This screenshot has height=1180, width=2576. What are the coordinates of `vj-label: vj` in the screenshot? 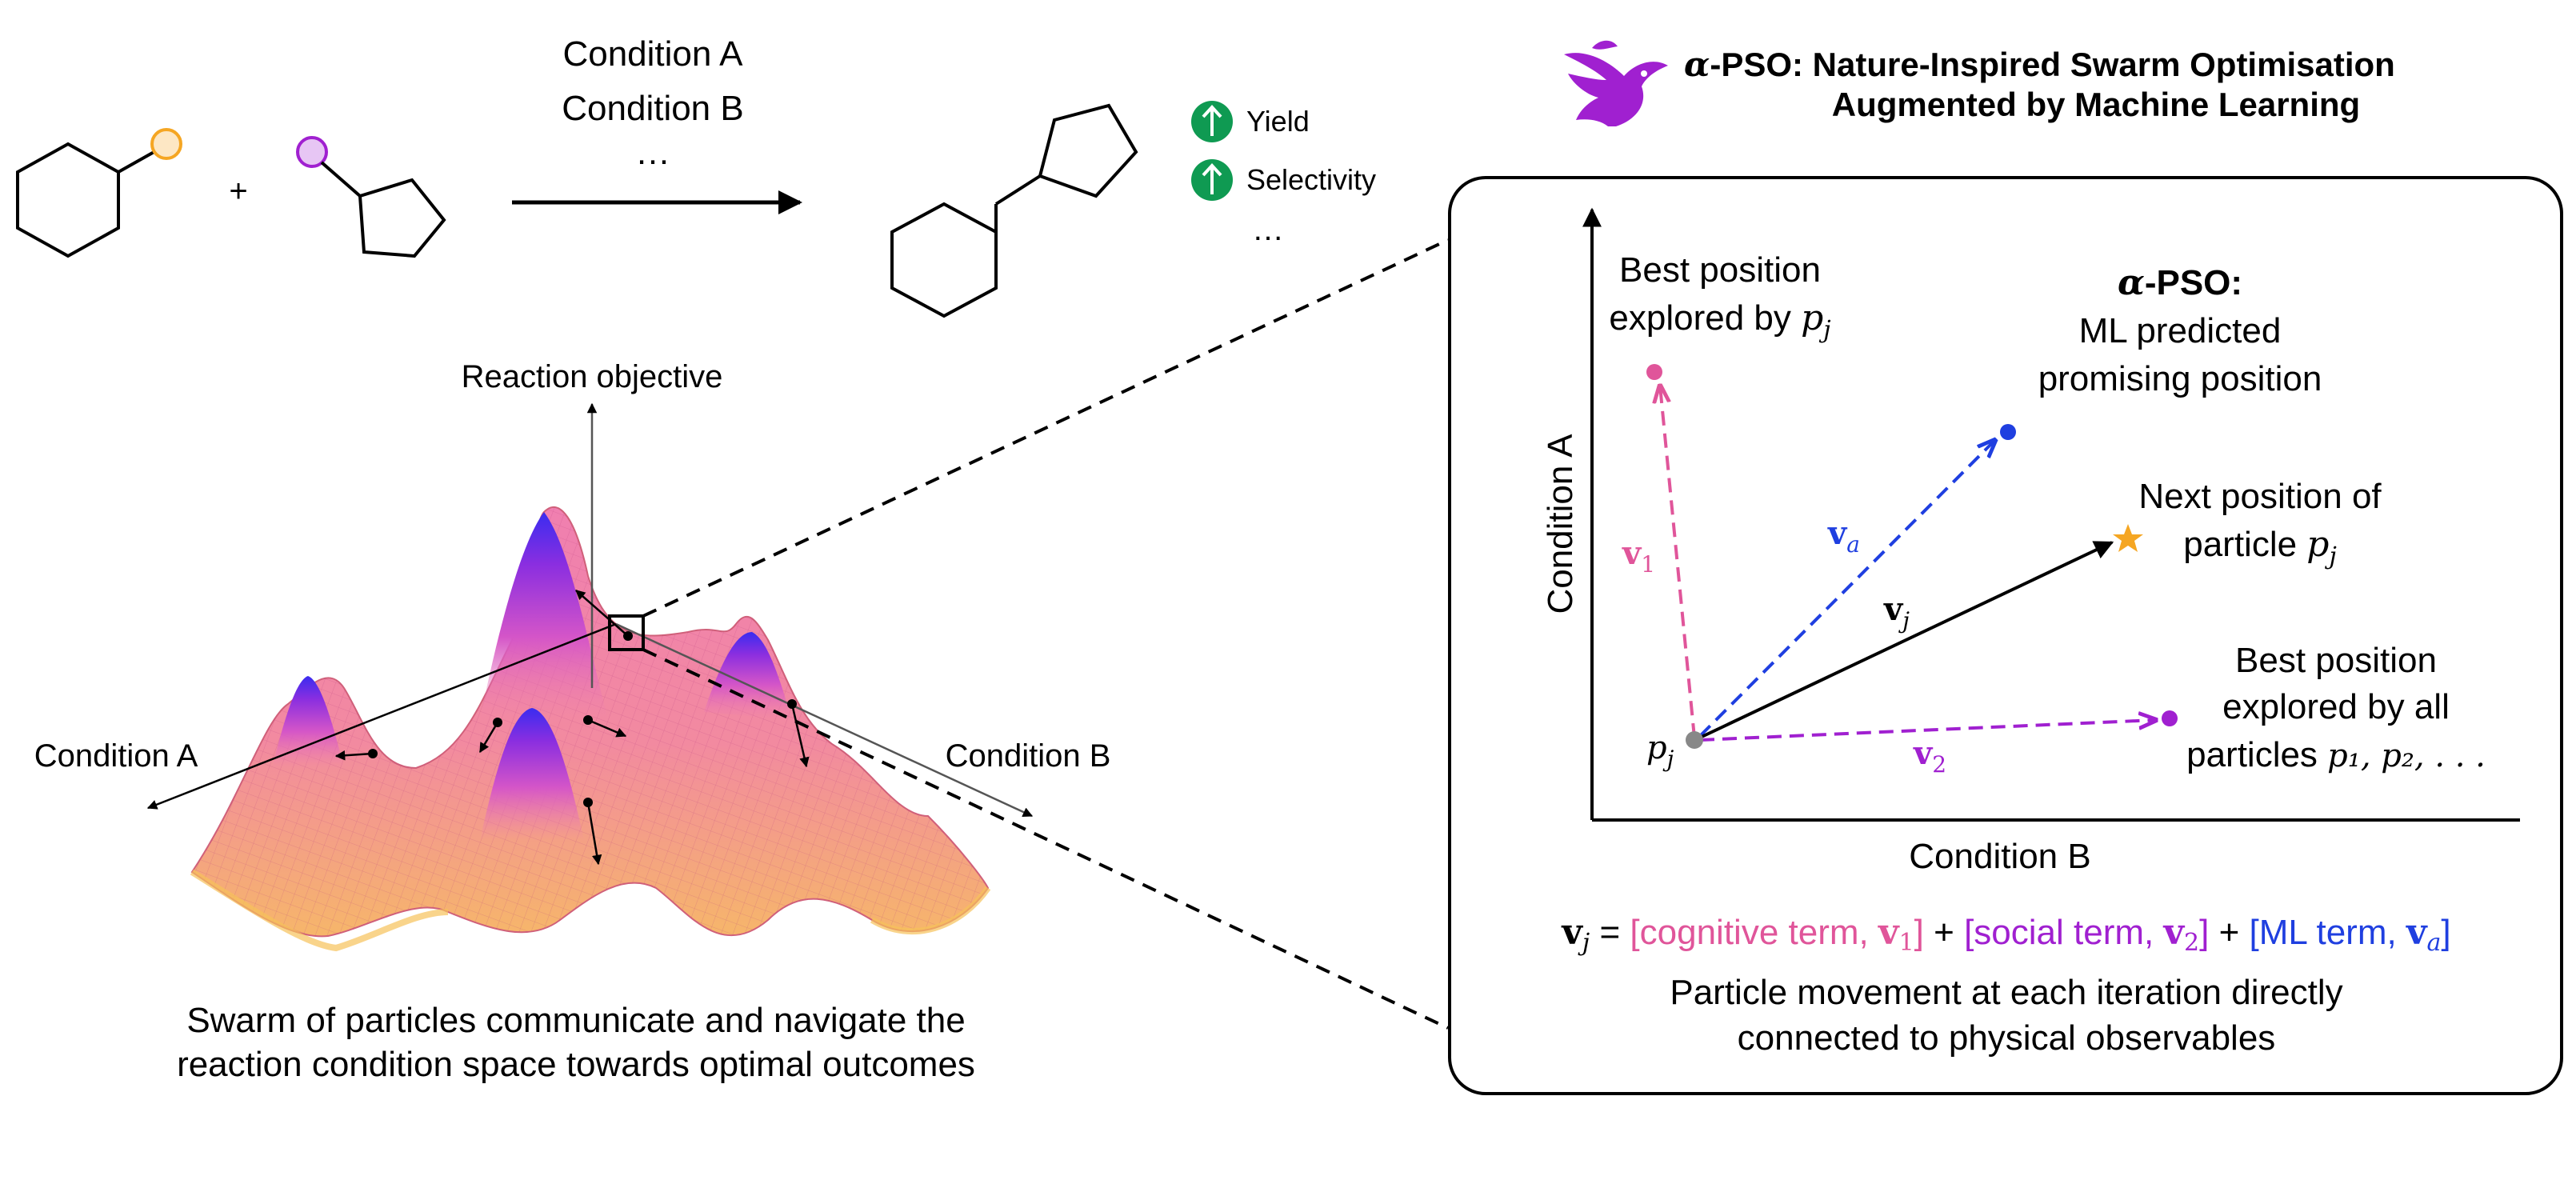 It's located at (1896, 612).